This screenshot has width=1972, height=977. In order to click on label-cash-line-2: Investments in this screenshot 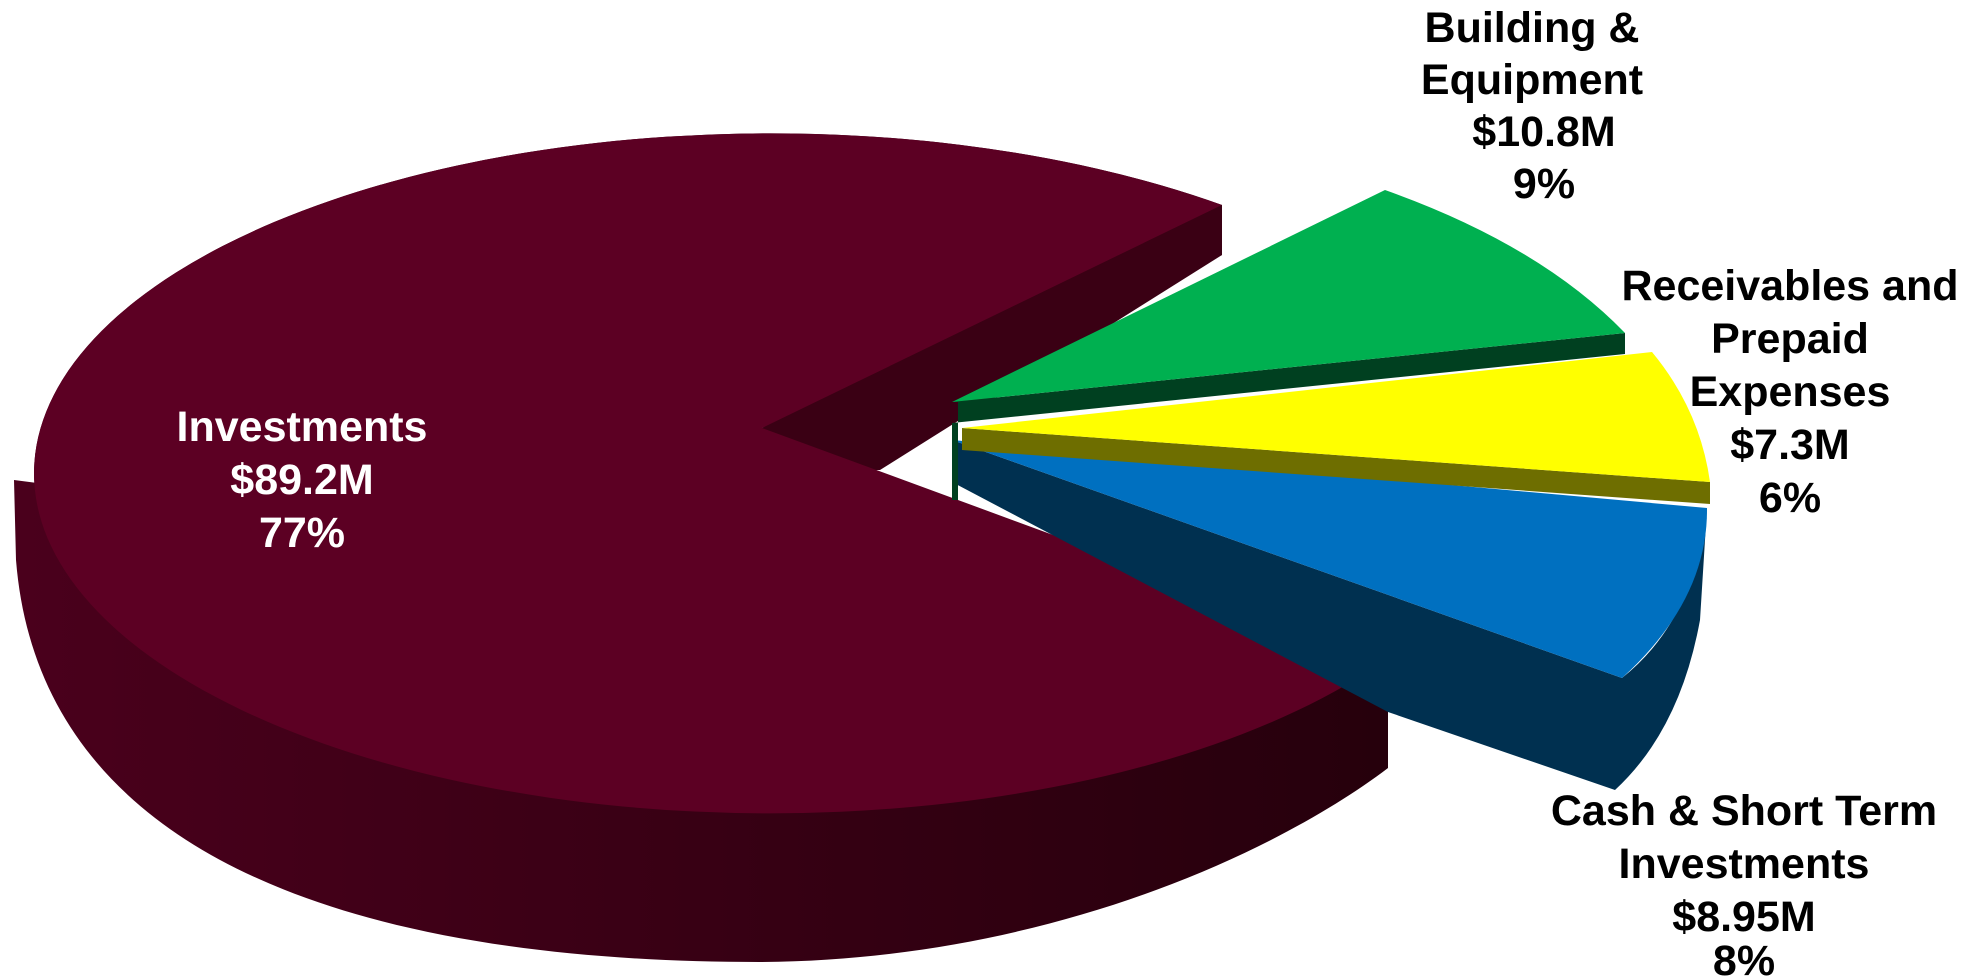, I will do `click(1744, 864)`.